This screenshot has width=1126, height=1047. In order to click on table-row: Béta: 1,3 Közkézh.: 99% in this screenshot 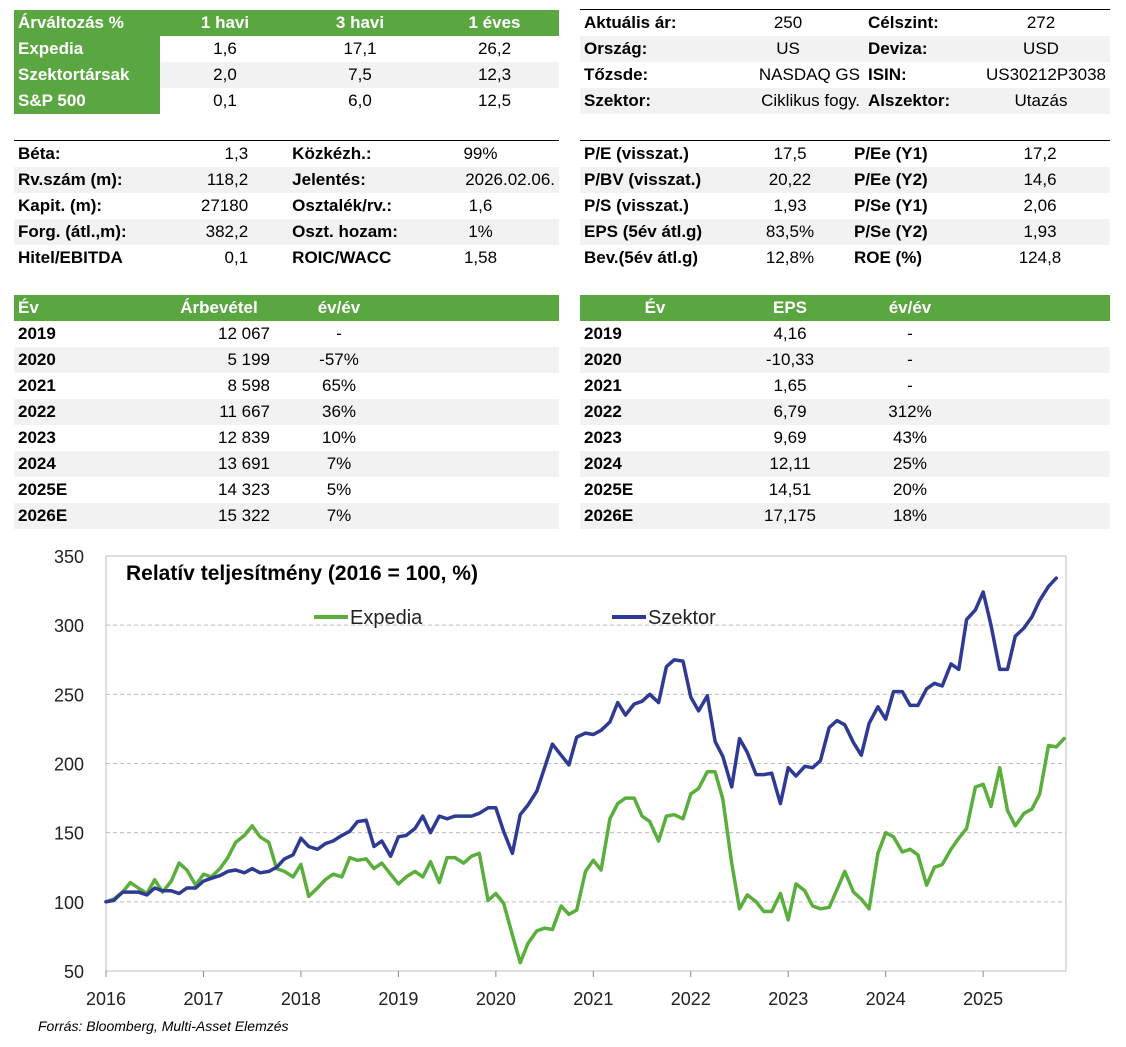, I will do `click(286, 154)`.